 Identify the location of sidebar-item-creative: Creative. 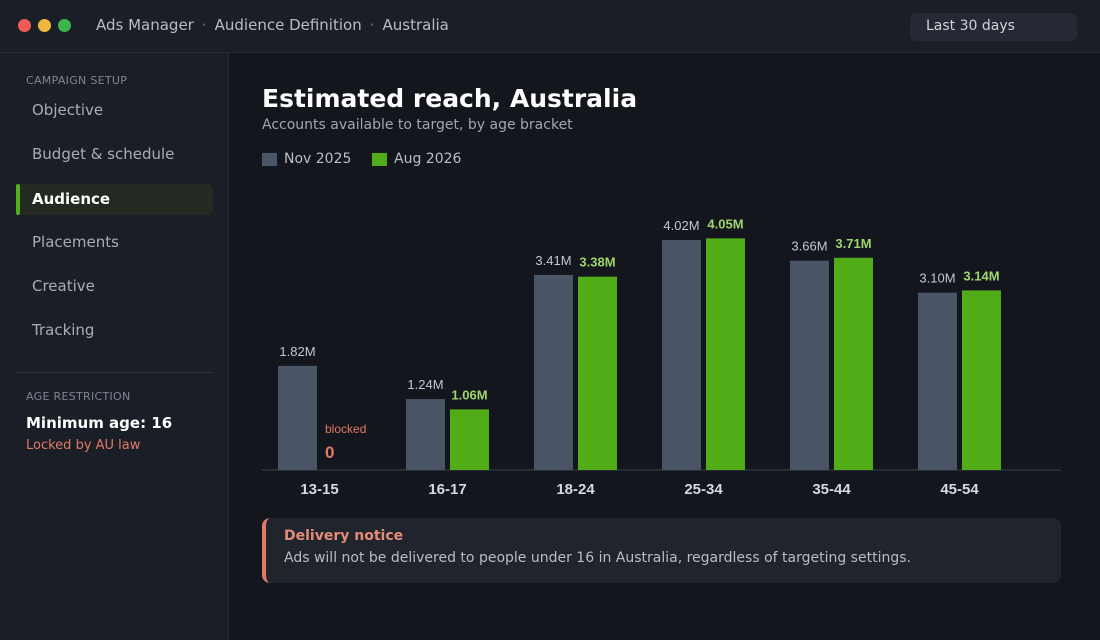
(63, 286).